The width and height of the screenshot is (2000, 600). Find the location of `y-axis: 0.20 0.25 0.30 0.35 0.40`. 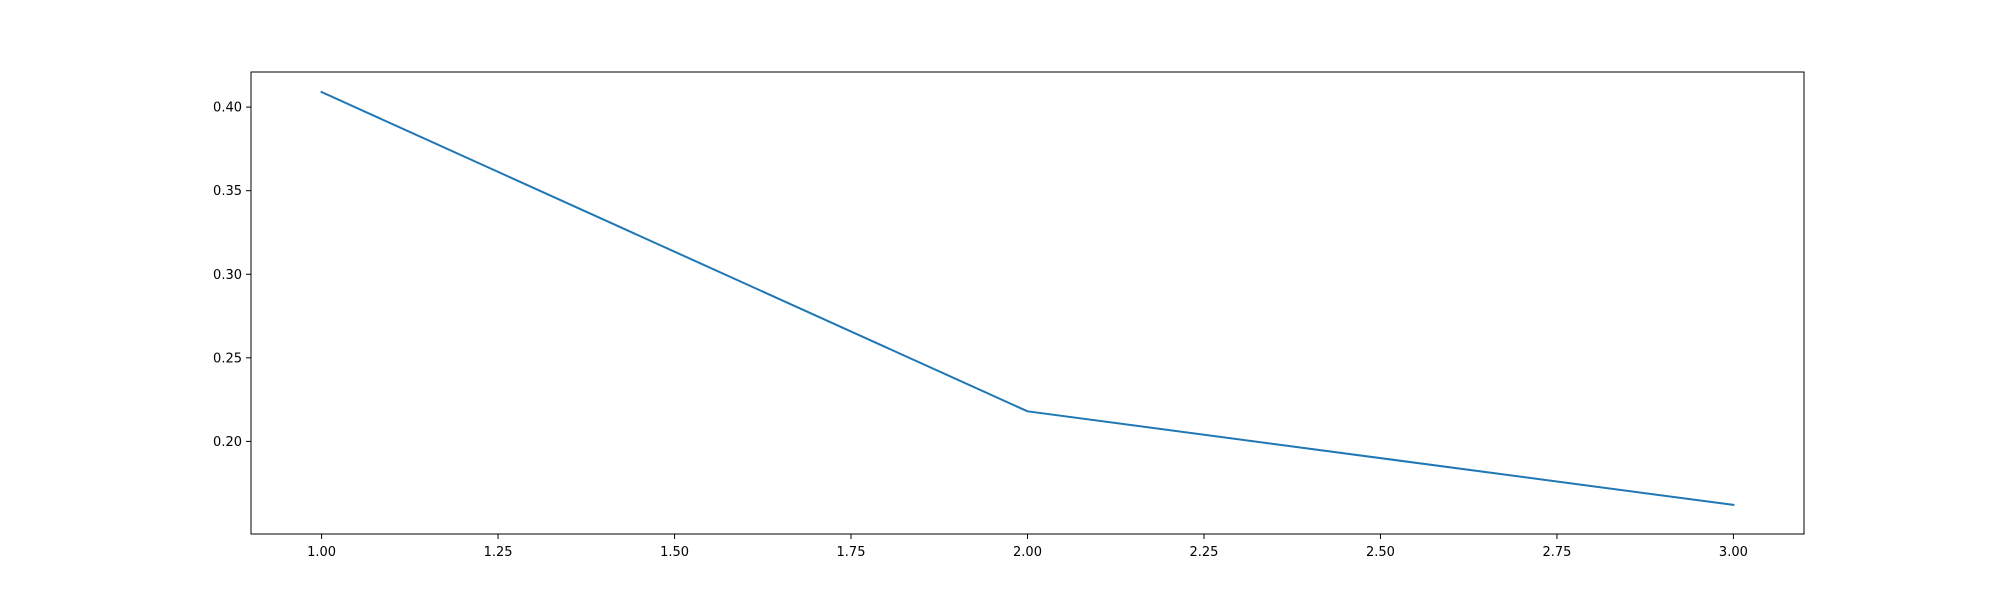

y-axis: 0.20 0.25 0.30 0.35 0.40 is located at coordinates (232, 275).